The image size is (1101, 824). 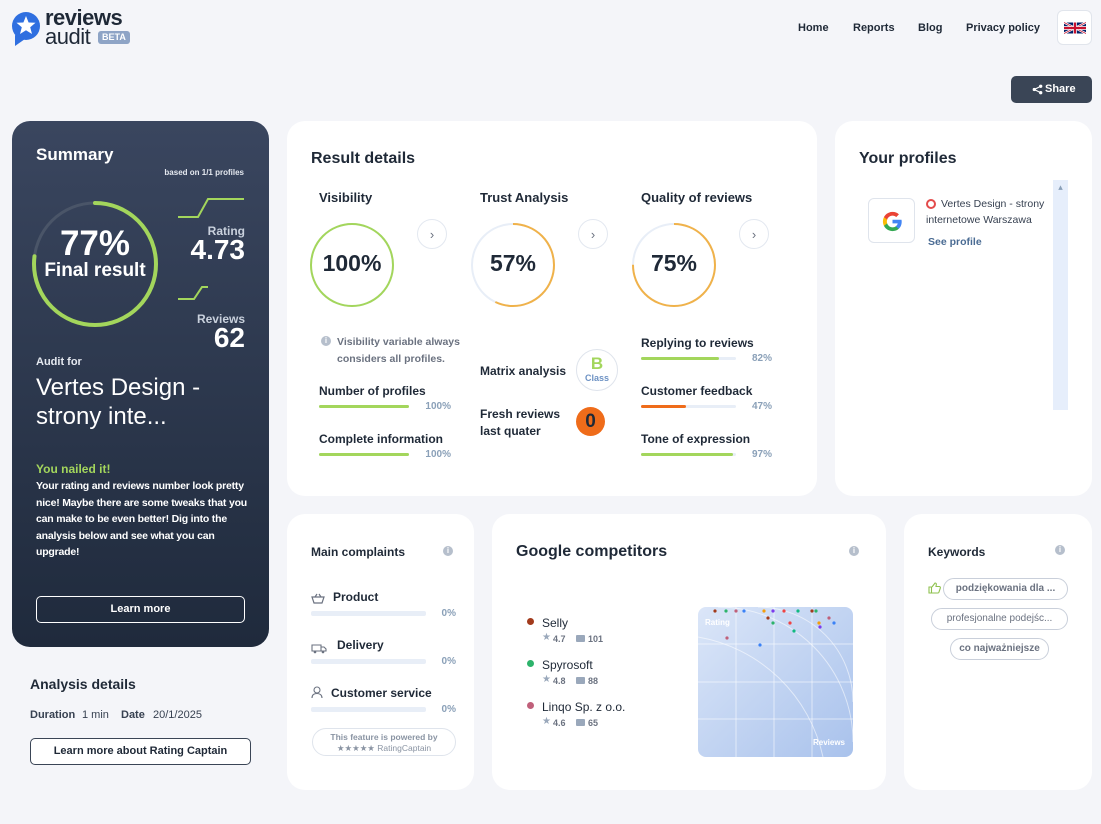 I want to click on quality-percent: 75%, so click(x=674, y=263).